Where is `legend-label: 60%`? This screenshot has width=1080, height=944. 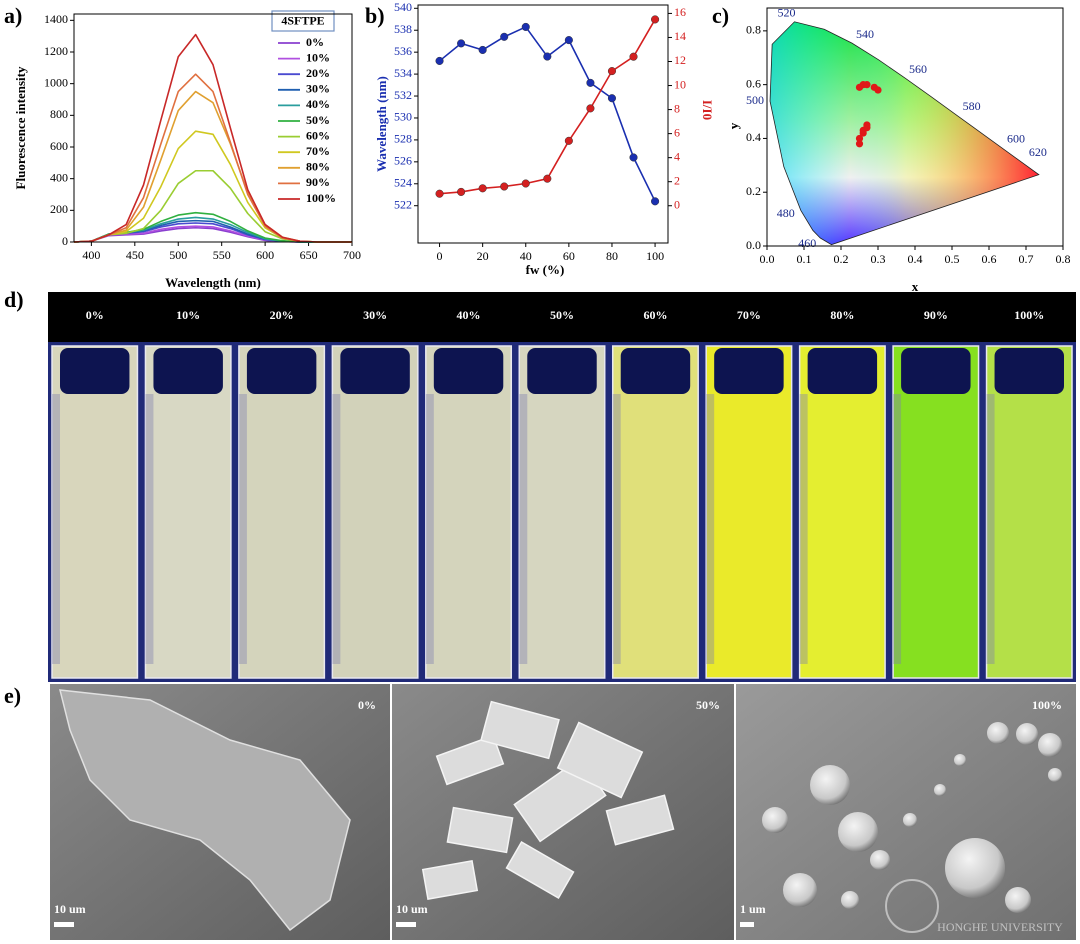 legend-label: 60% is located at coordinates (318, 135).